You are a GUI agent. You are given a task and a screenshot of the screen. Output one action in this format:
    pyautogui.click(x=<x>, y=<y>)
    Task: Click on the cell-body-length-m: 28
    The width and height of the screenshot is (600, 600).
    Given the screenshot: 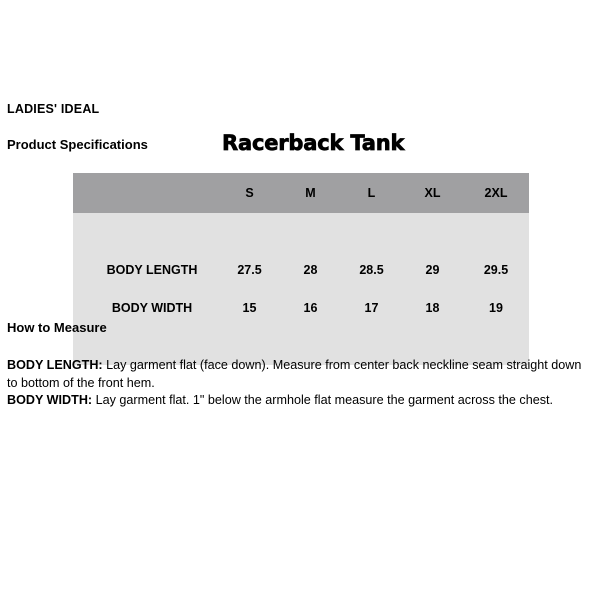 What is the action you would take?
    pyautogui.click(x=310, y=270)
    